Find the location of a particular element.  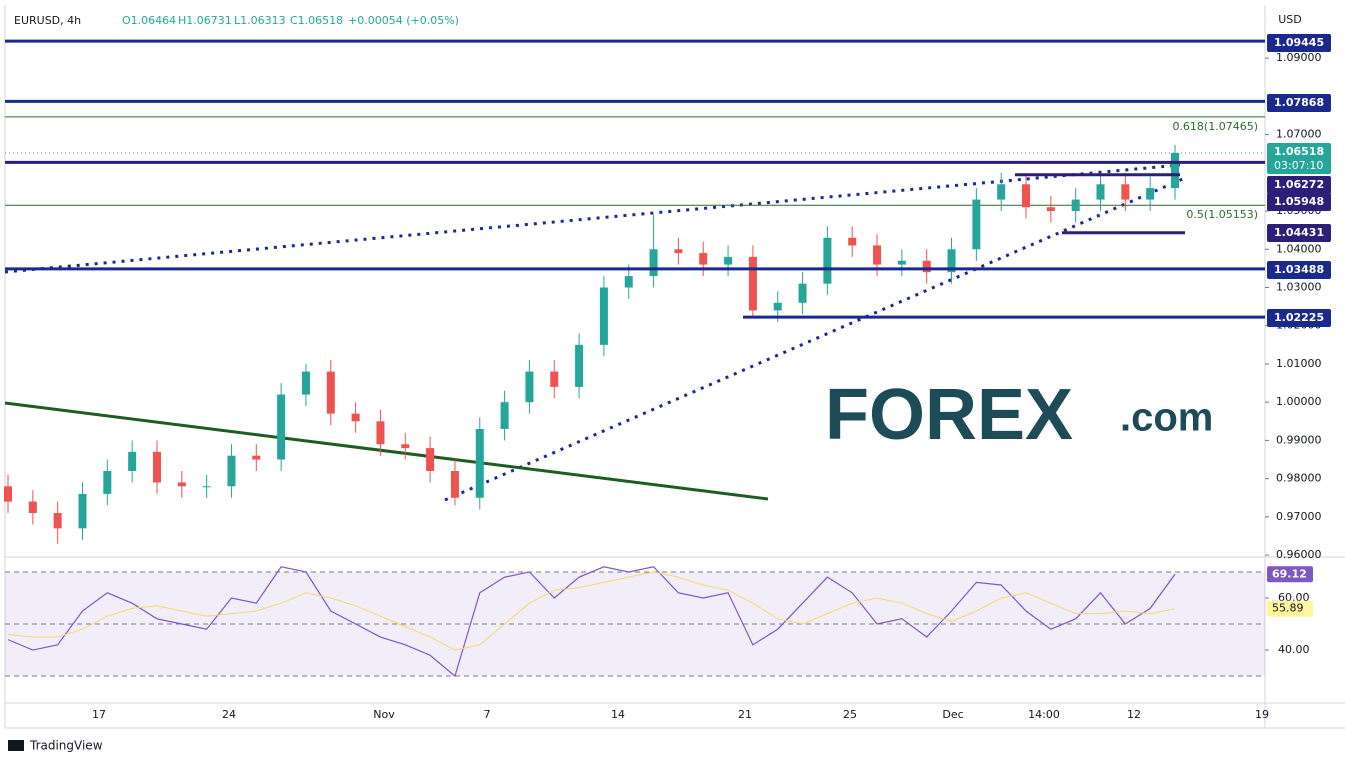

y-tick-label: 40.00 is located at coordinates (1294, 649).